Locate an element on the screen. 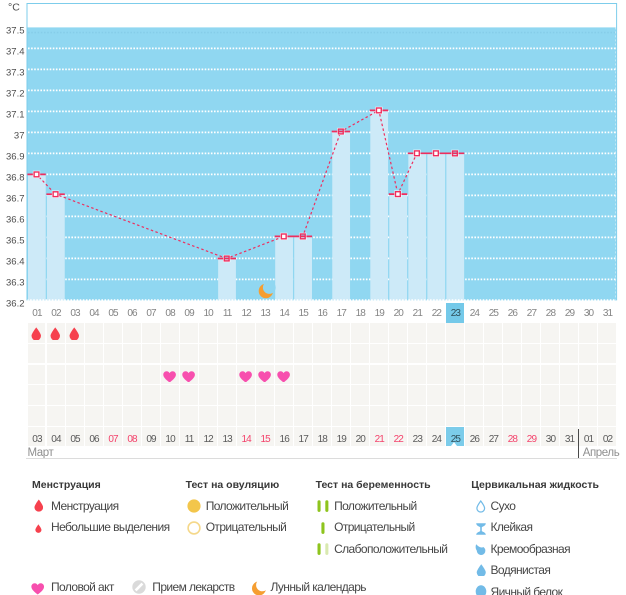 This screenshot has height=595, width=626. svg-text: 37.3 is located at coordinates (15, 73).